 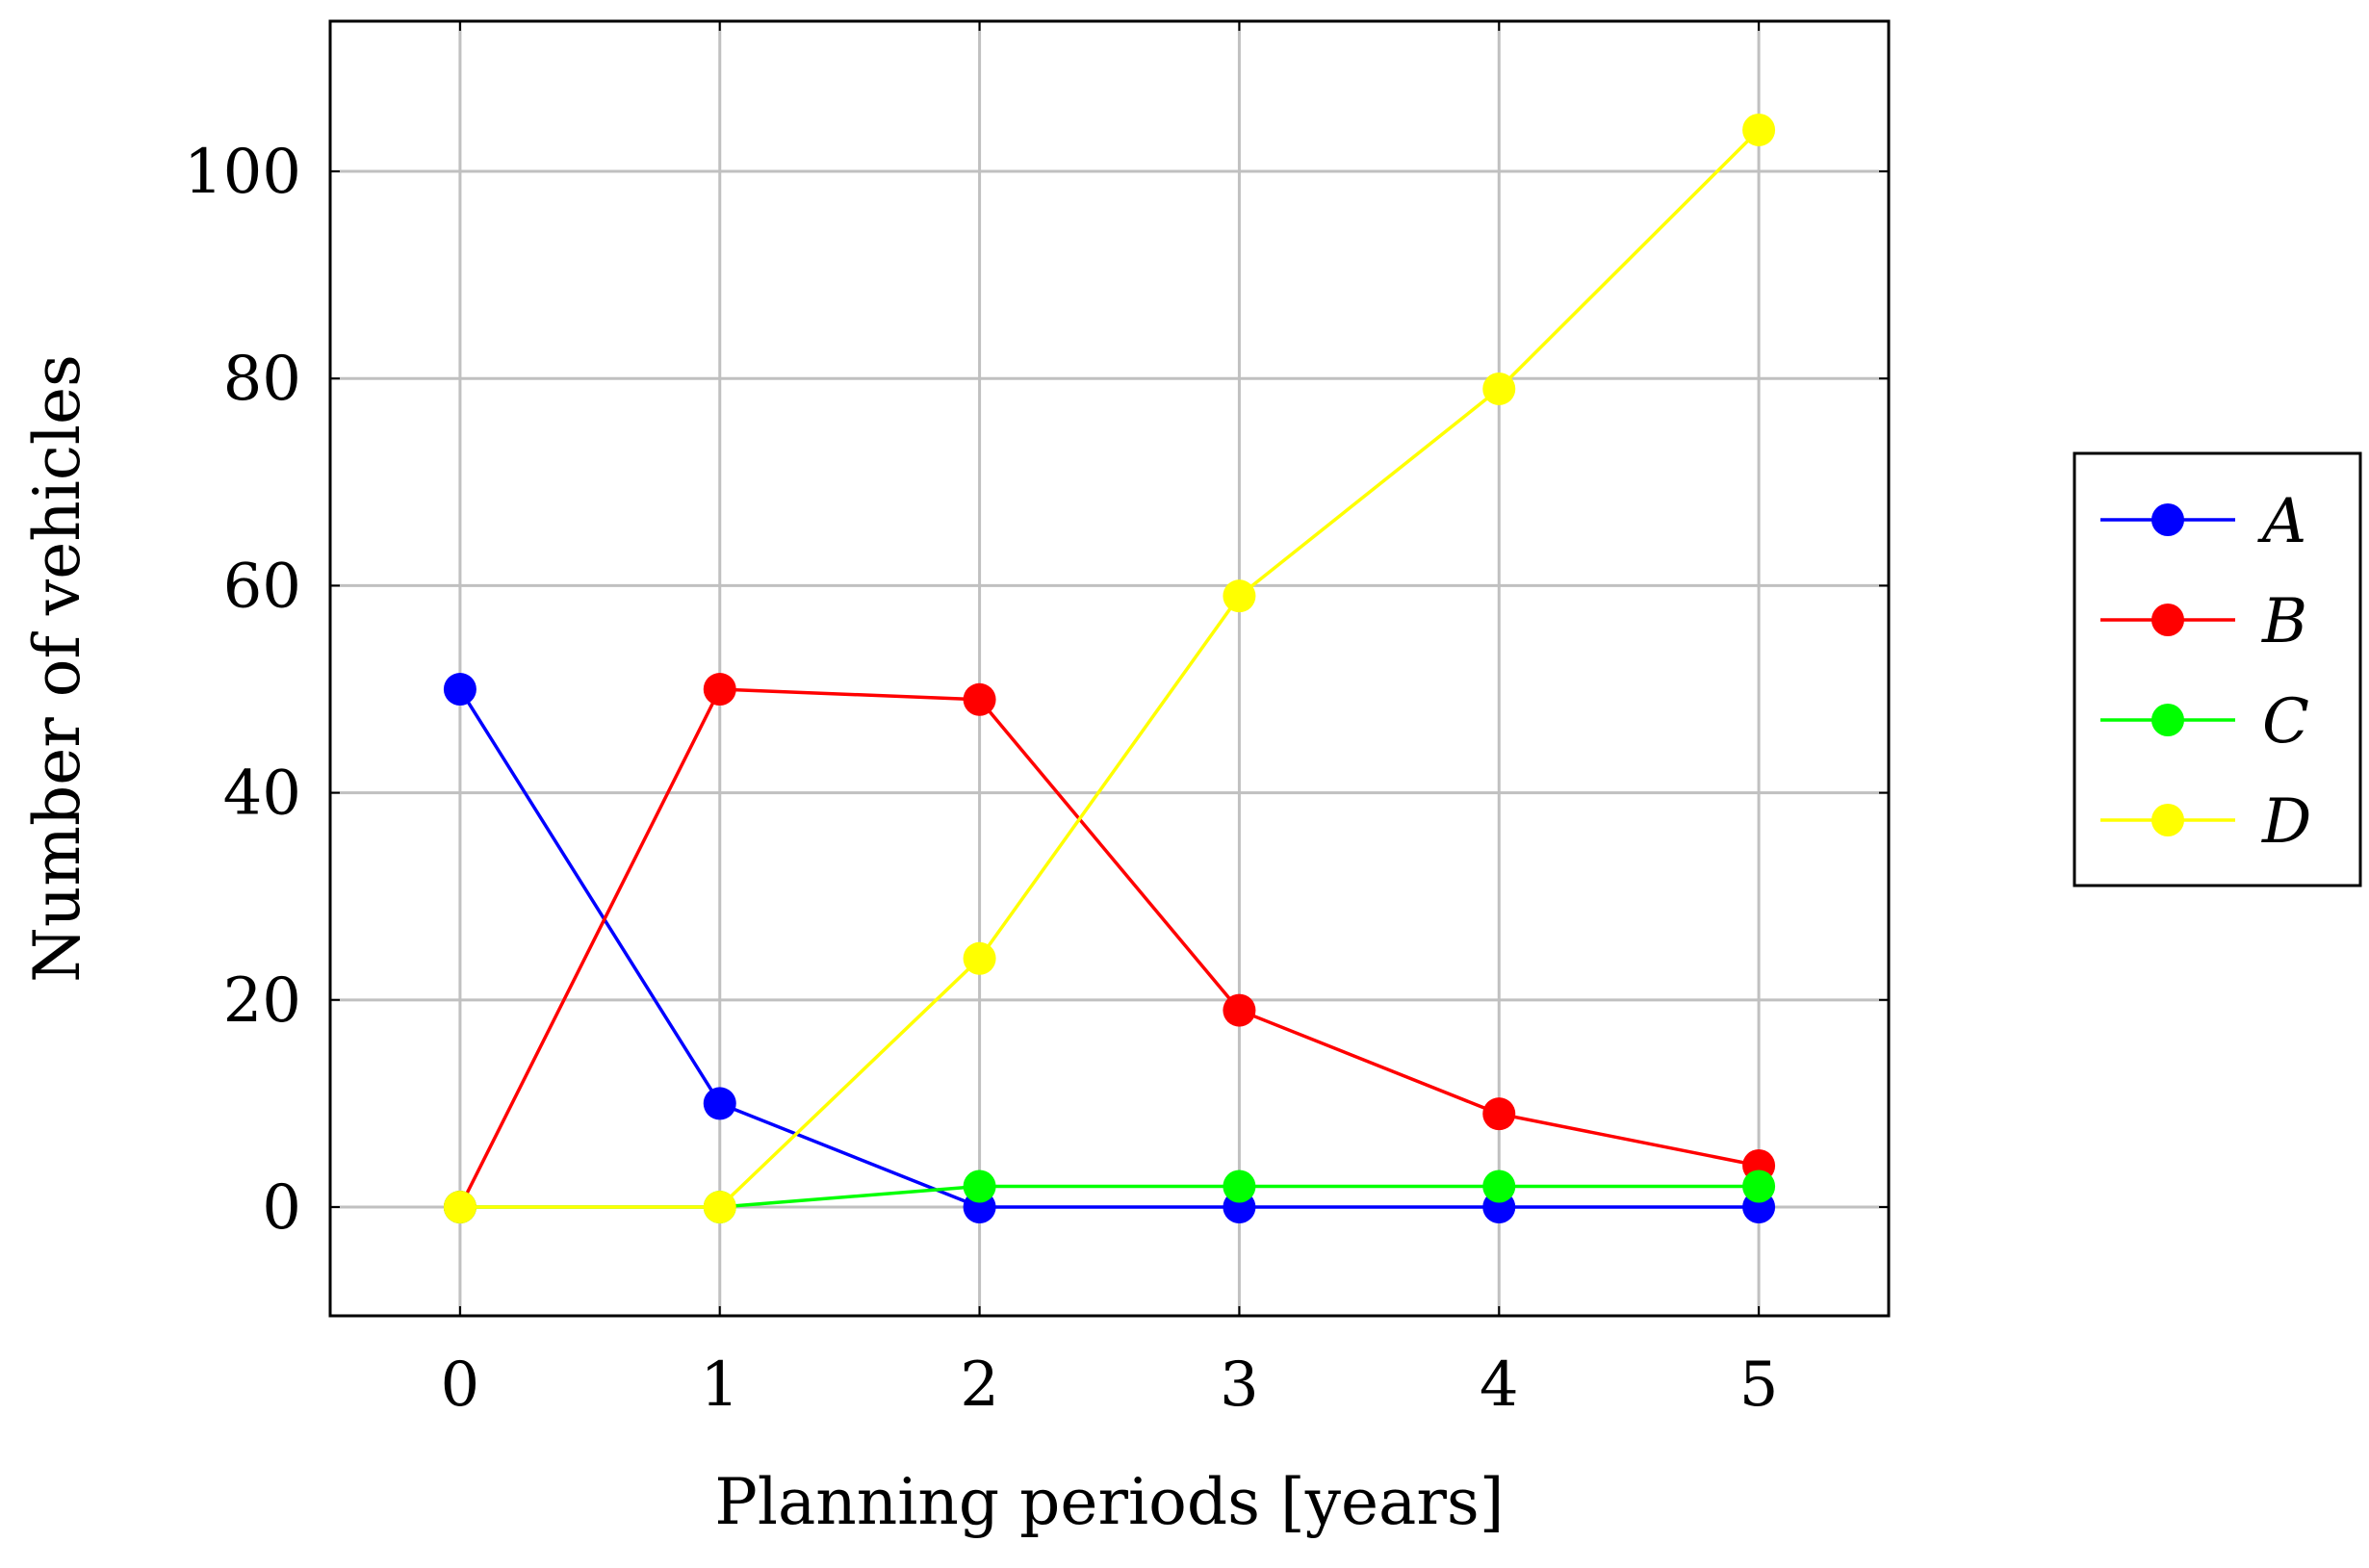 I want to click on y-tick-label: 0, so click(x=281, y=1208).